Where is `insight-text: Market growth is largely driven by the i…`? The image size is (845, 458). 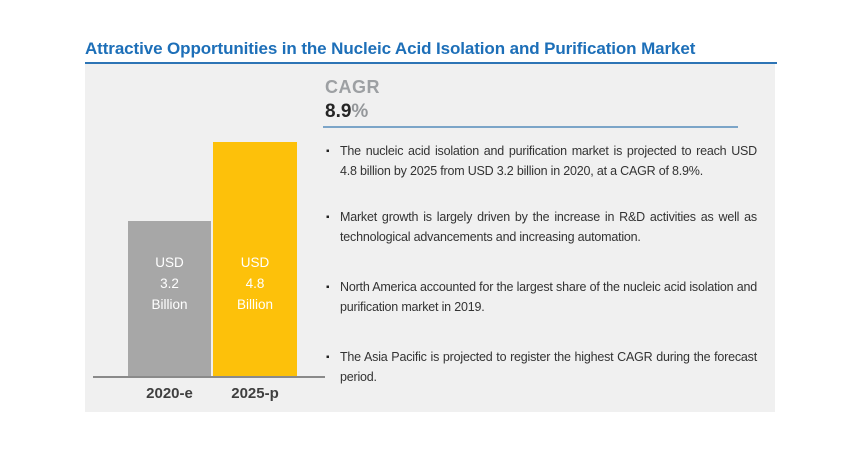 insight-text: Market growth is largely driven by the i… is located at coordinates (548, 227).